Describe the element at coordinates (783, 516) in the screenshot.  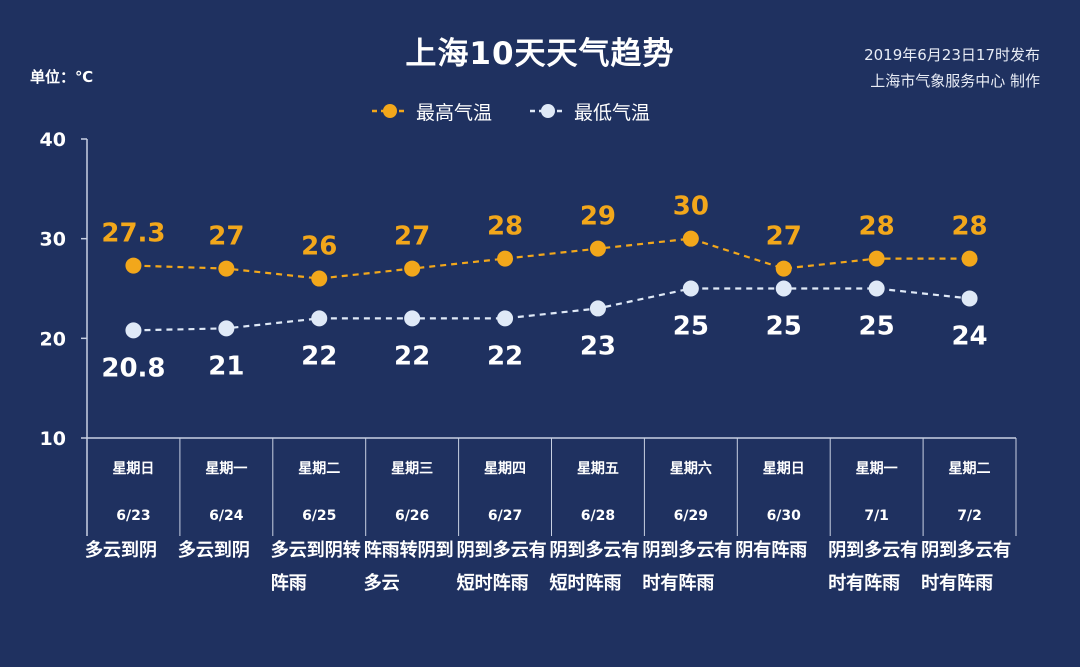
I see `date-label: 6/30` at that location.